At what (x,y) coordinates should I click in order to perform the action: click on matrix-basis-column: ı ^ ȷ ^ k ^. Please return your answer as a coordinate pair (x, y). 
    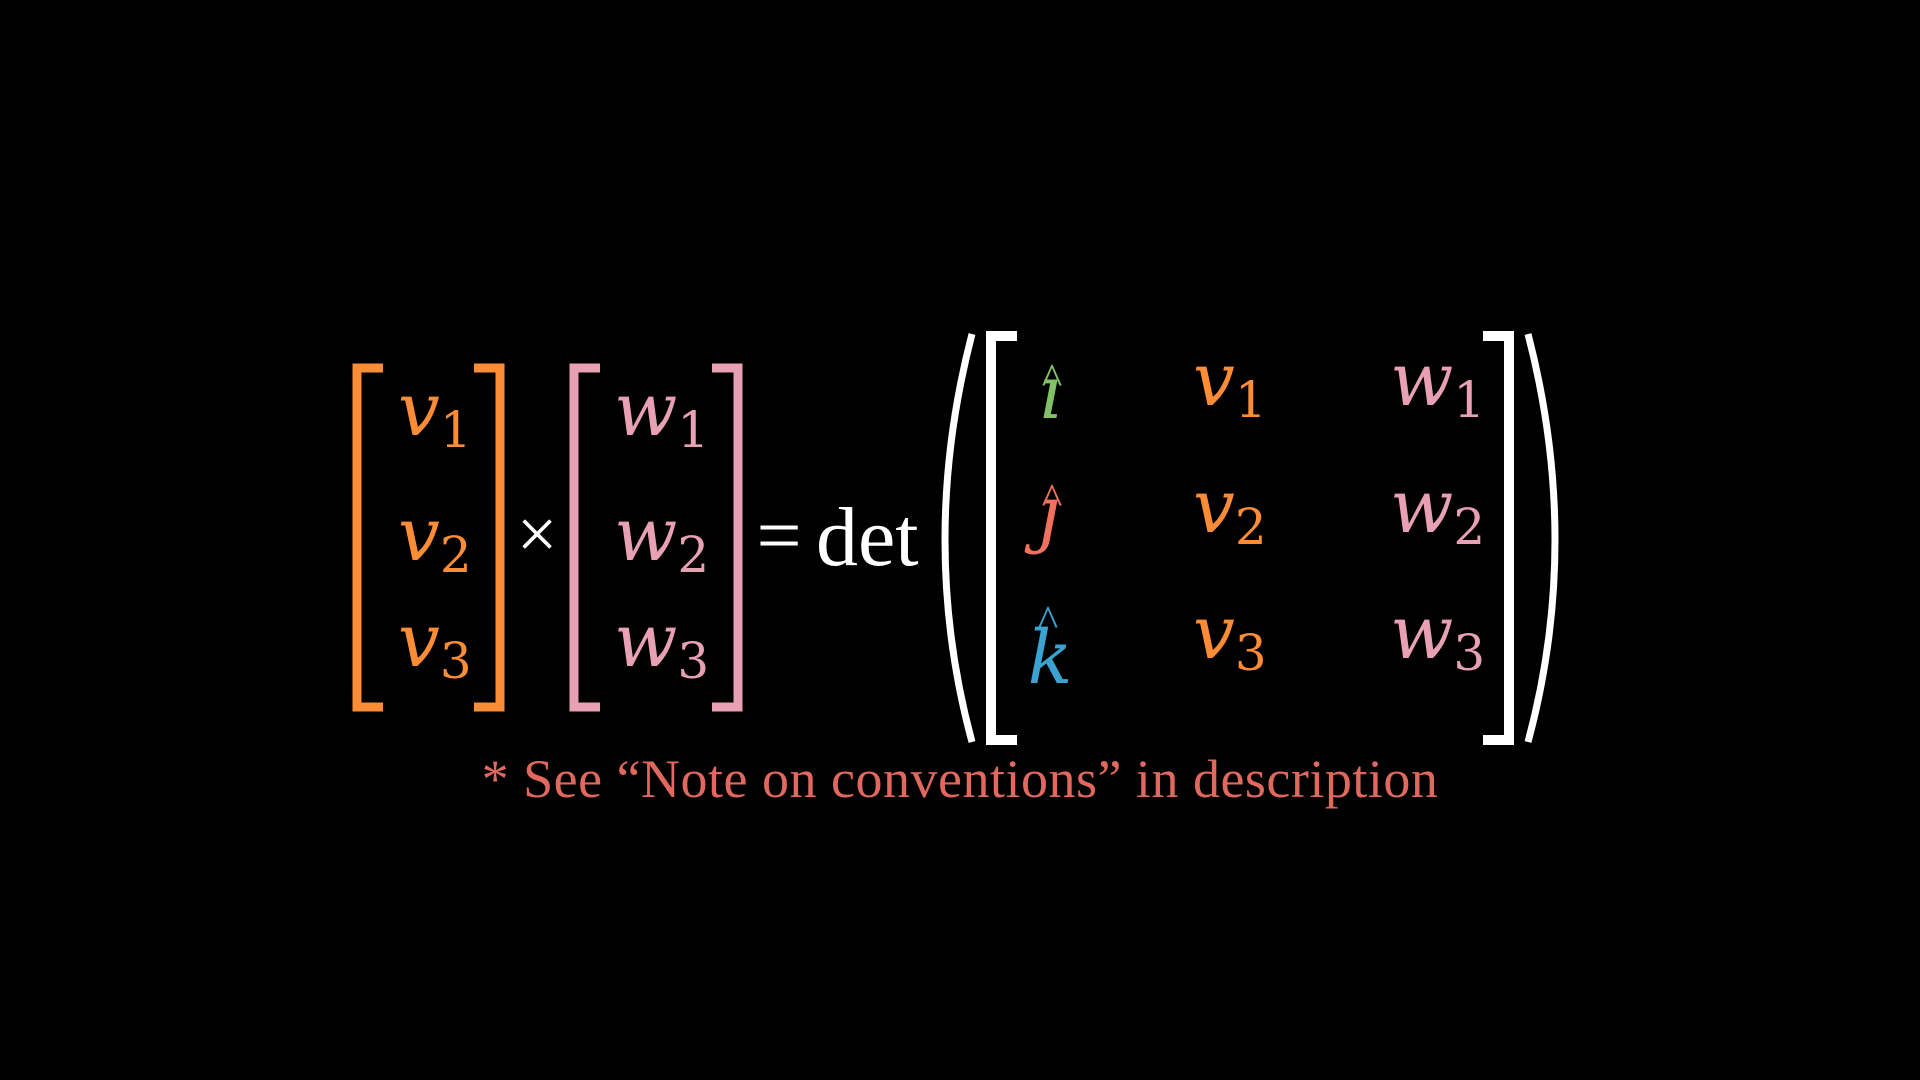
    Looking at the image, I should click on (1049, 525).